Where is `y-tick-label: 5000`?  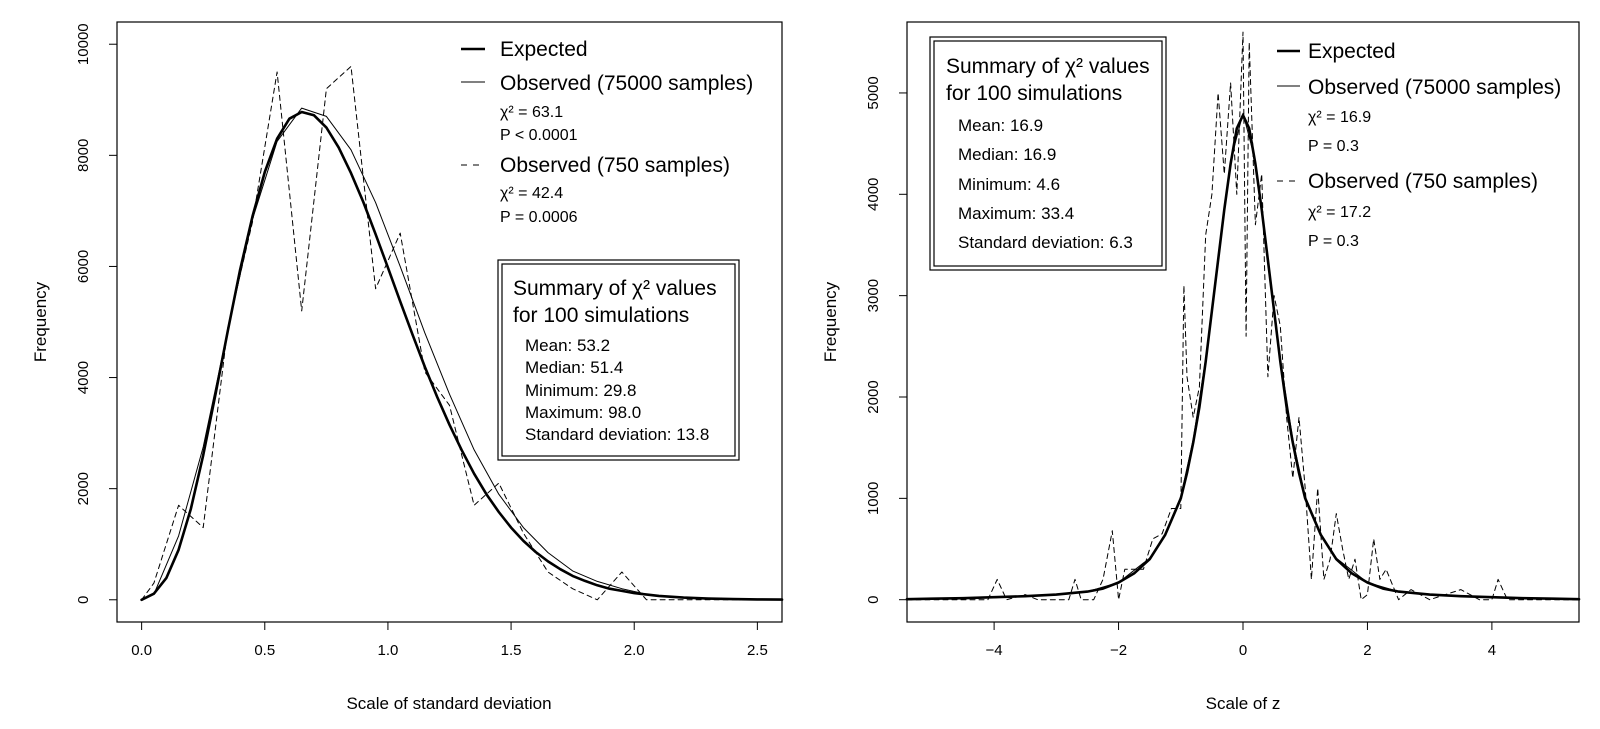 y-tick-label: 5000 is located at coordinates (873, 92).